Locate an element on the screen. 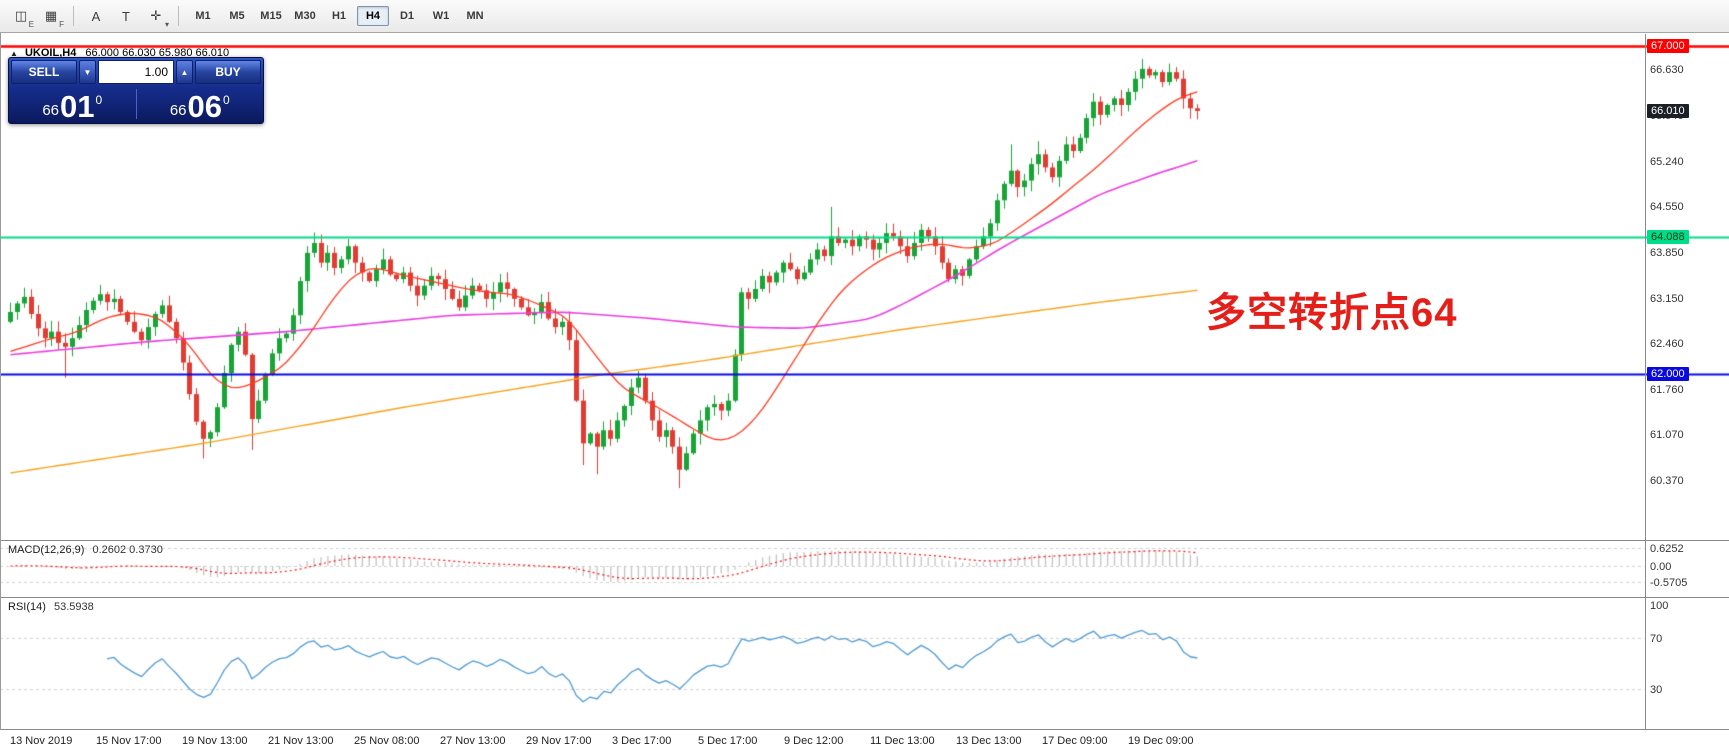 The image size is (1729, 750). ask-sup-digit: 0 is located at coordinates (226, 100).